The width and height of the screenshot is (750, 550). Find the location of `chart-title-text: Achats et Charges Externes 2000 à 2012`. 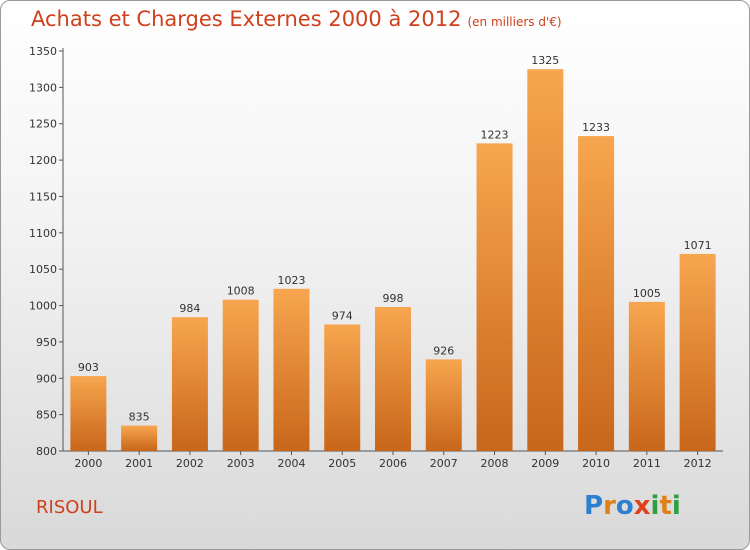

chart-title-text: Achats et Charges Externes 2000 à 2012 is located at coordinates (246, 19).